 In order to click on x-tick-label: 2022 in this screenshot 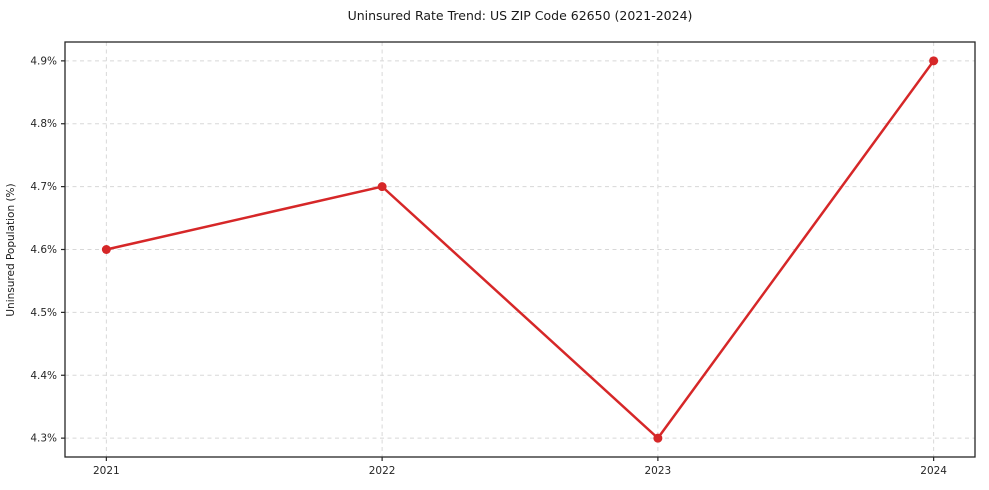, I will do `click(382, 471)`.